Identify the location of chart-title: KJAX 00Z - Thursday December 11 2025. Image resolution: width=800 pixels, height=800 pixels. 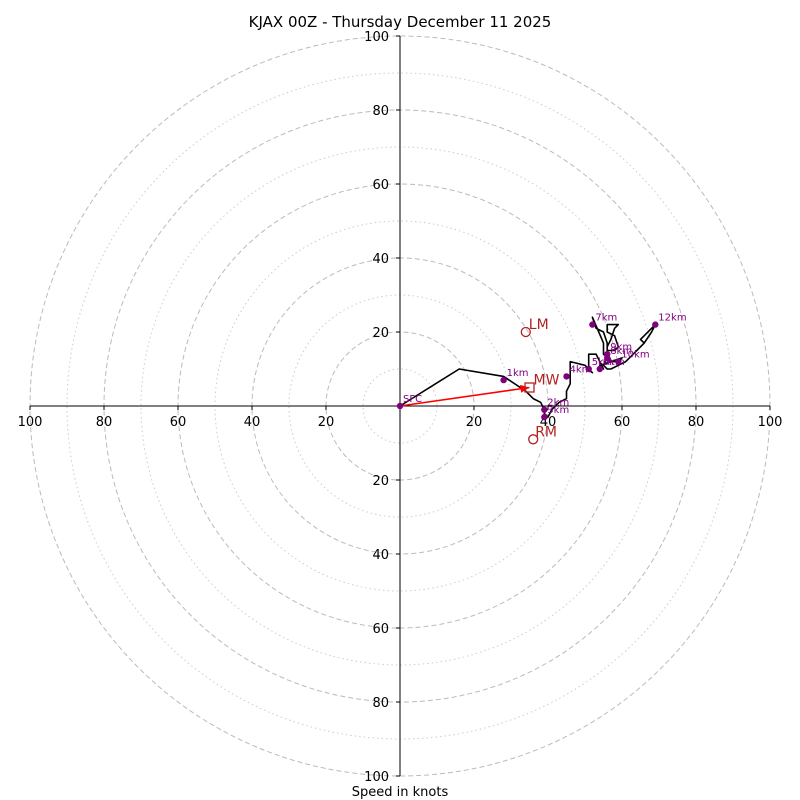
(400, 22).